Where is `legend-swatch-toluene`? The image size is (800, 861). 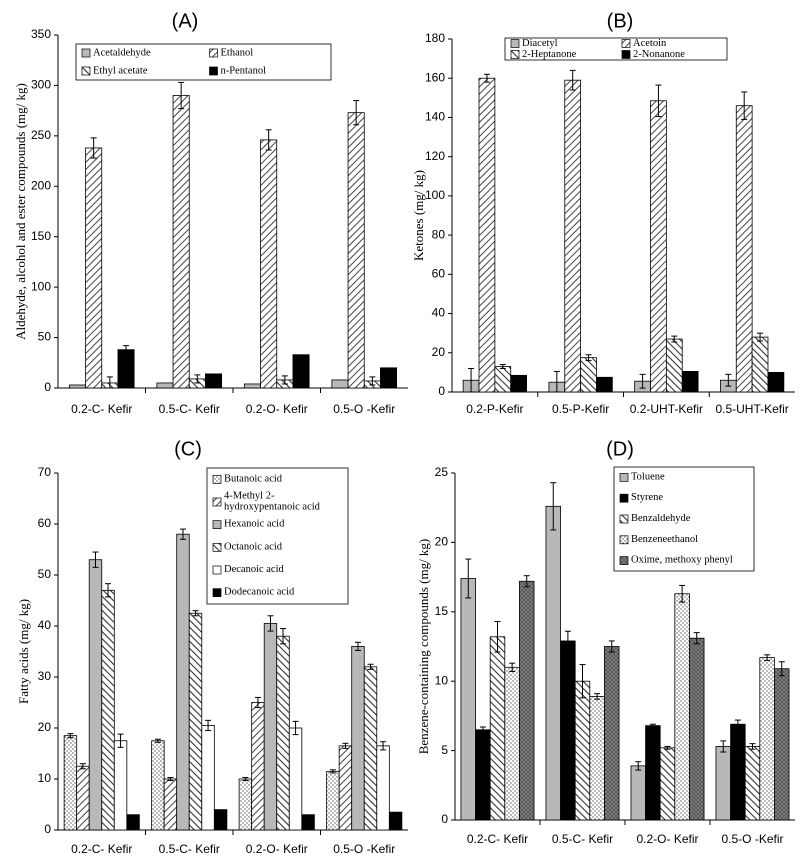
legend-swatch-toluene is located at coordinates (624, 477).